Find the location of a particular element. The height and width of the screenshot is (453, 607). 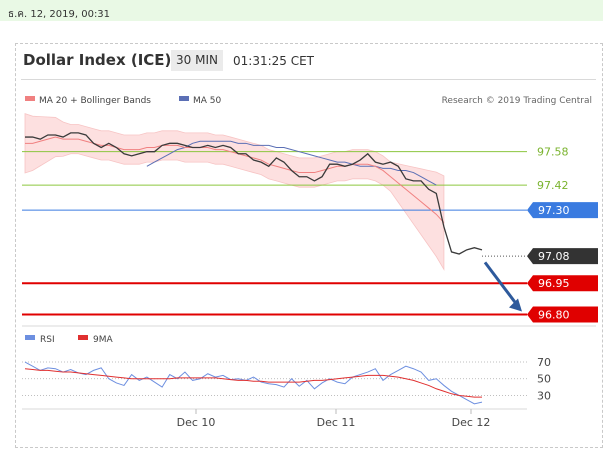

chart-credit: Research © 2019 Trading Central is located at coordinates (517, 101).